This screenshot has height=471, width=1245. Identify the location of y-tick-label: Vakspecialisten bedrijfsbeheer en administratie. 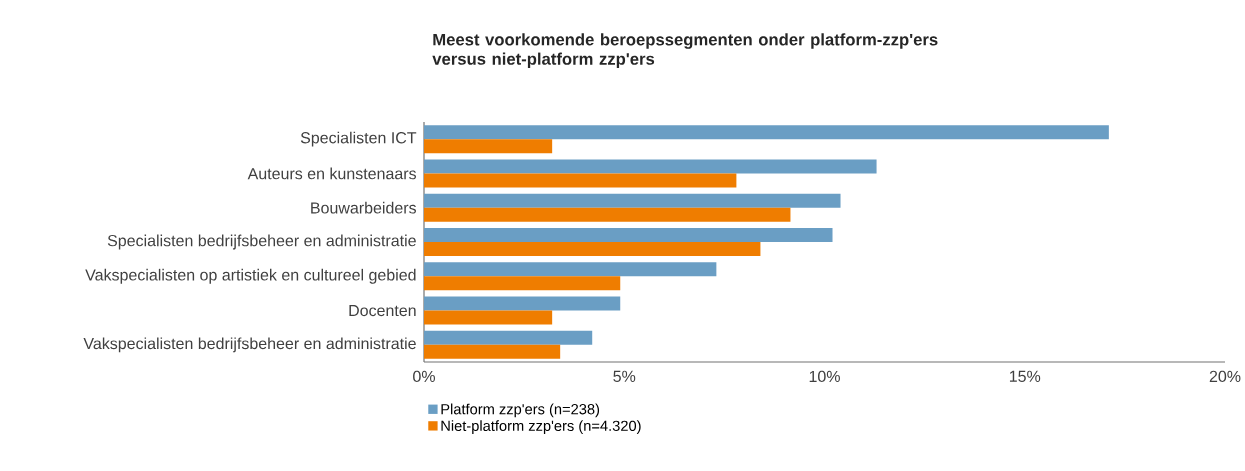
(249, 345).